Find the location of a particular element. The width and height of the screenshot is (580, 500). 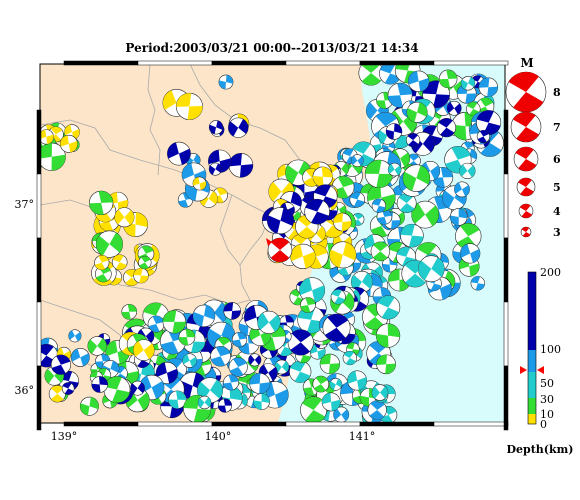

depth-scale is located at coordinates (532, 348).